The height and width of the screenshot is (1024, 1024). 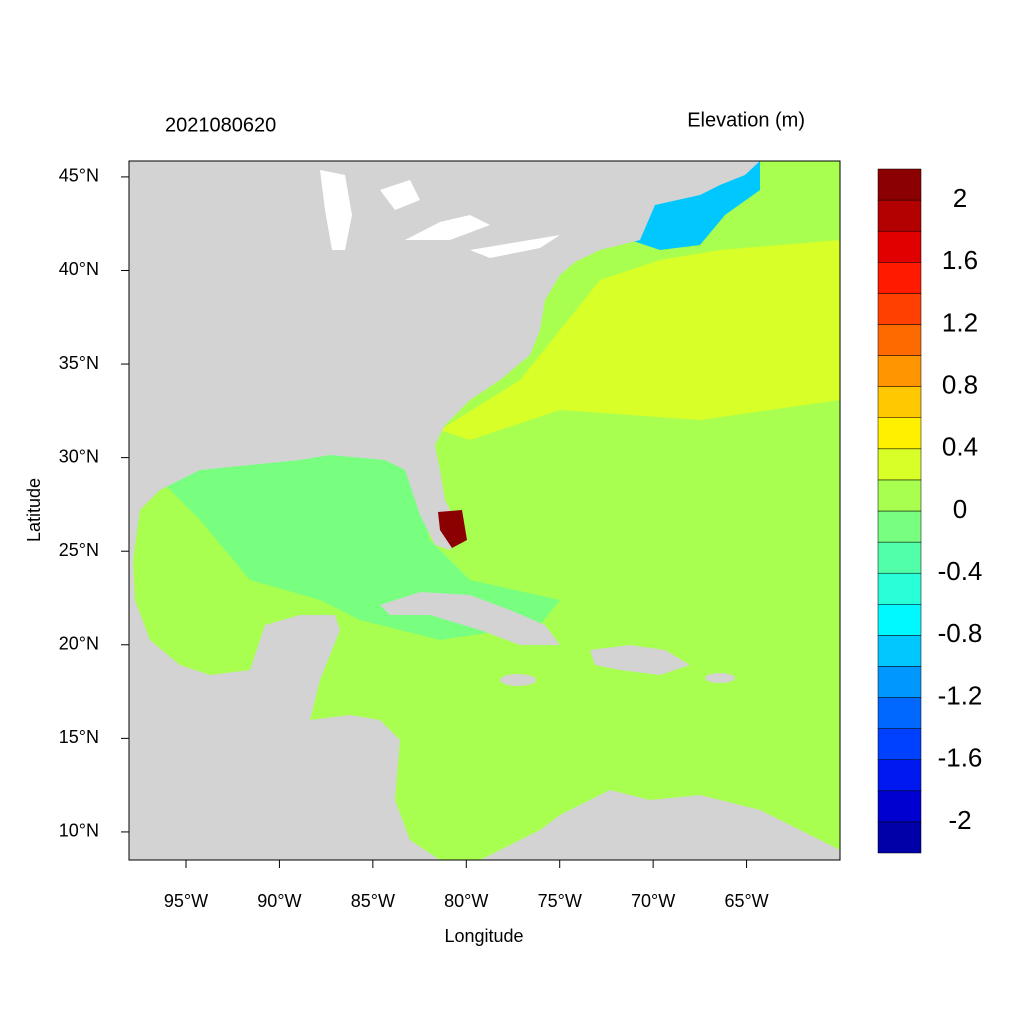 What do you see at coordinates (960, 509) in the screenshot?
I see `colorbar-label: 0` at bounding box center [960, 509].